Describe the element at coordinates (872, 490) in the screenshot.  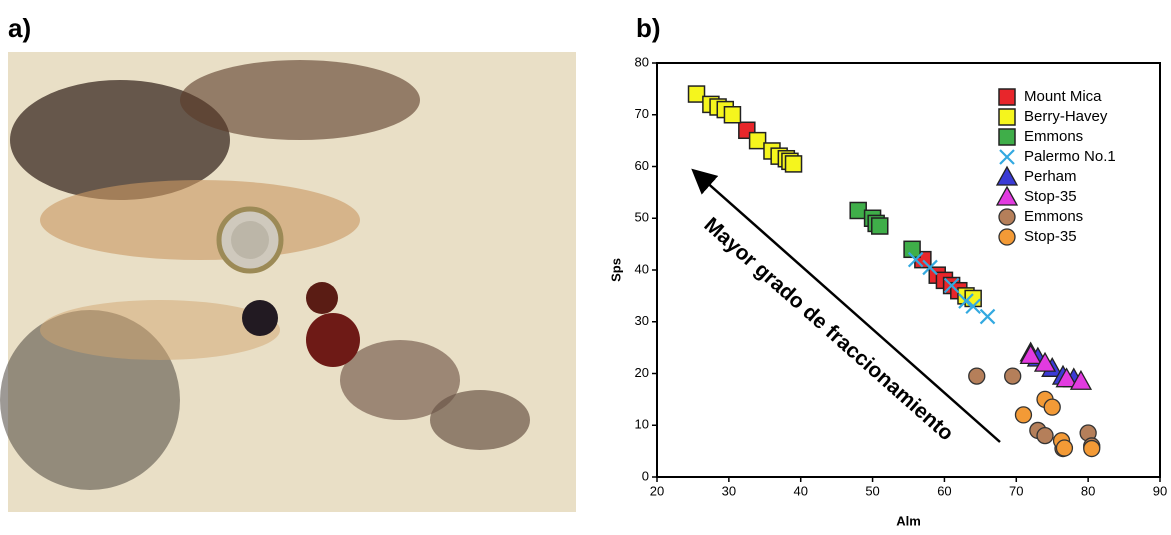
I see `x-tick-label: 50` at that location.